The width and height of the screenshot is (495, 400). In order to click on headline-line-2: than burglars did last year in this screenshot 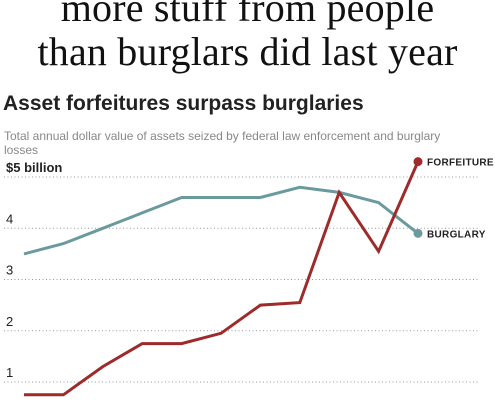, I will do `click(247, 51)`.